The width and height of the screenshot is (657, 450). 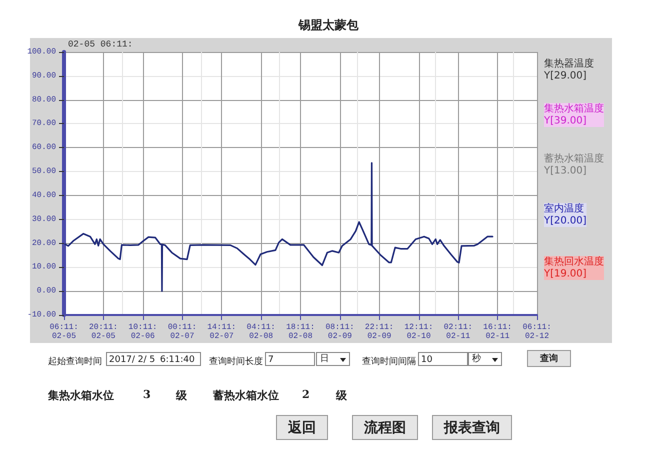 What do you see at coordinates (306, 394) in the screenshot?
I see `text: 2` at bounding box center [306, 394].